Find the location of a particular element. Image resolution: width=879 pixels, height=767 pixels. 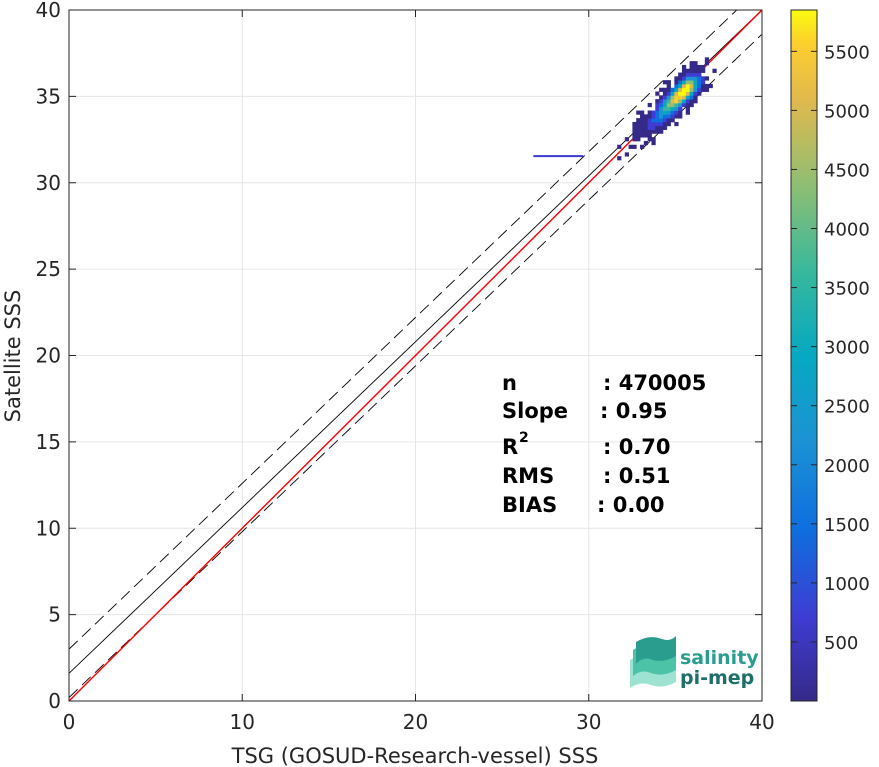

stat-bias-label: BIAS is located at coordinates (529, 505).